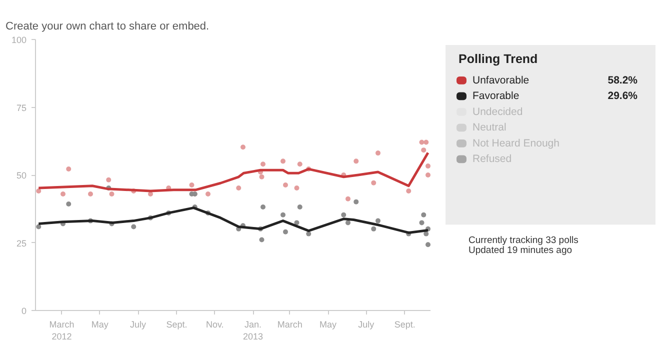  I want to click on legend-title: Polling Trend, so click(498, 59).